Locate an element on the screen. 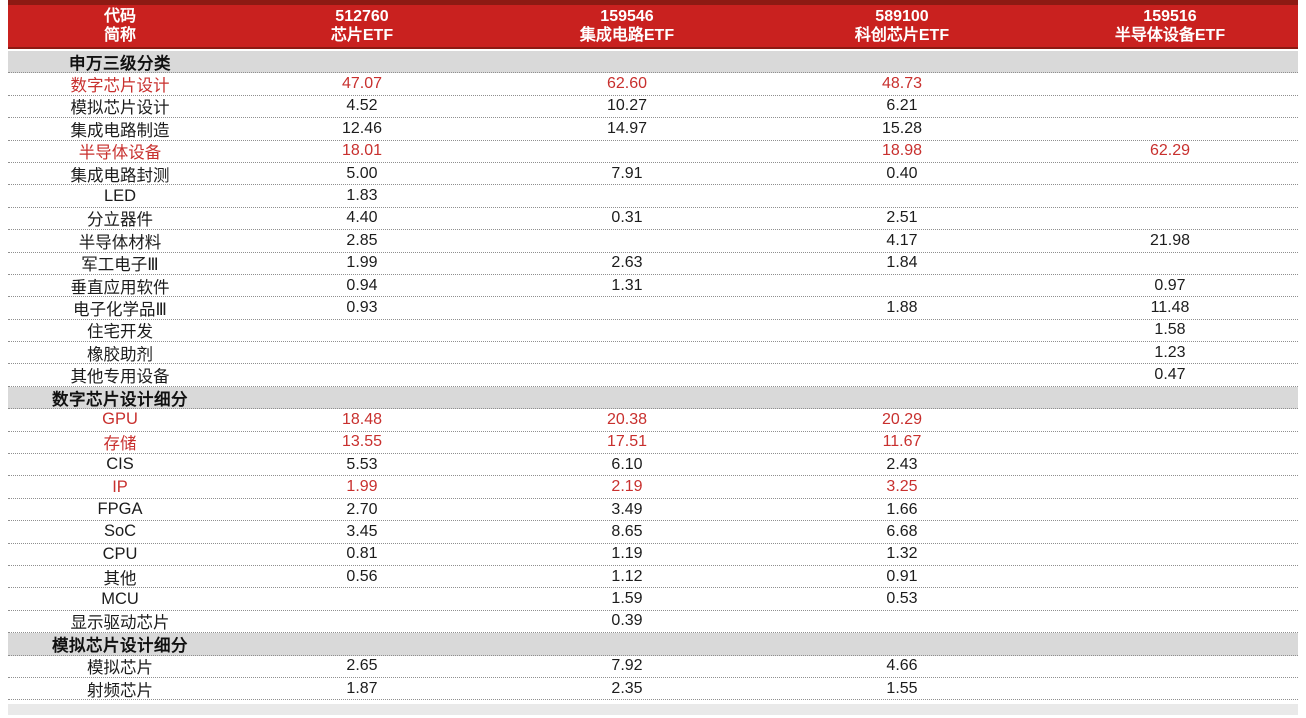  value-cell: 5.00 is located at coordinates (362, 173).